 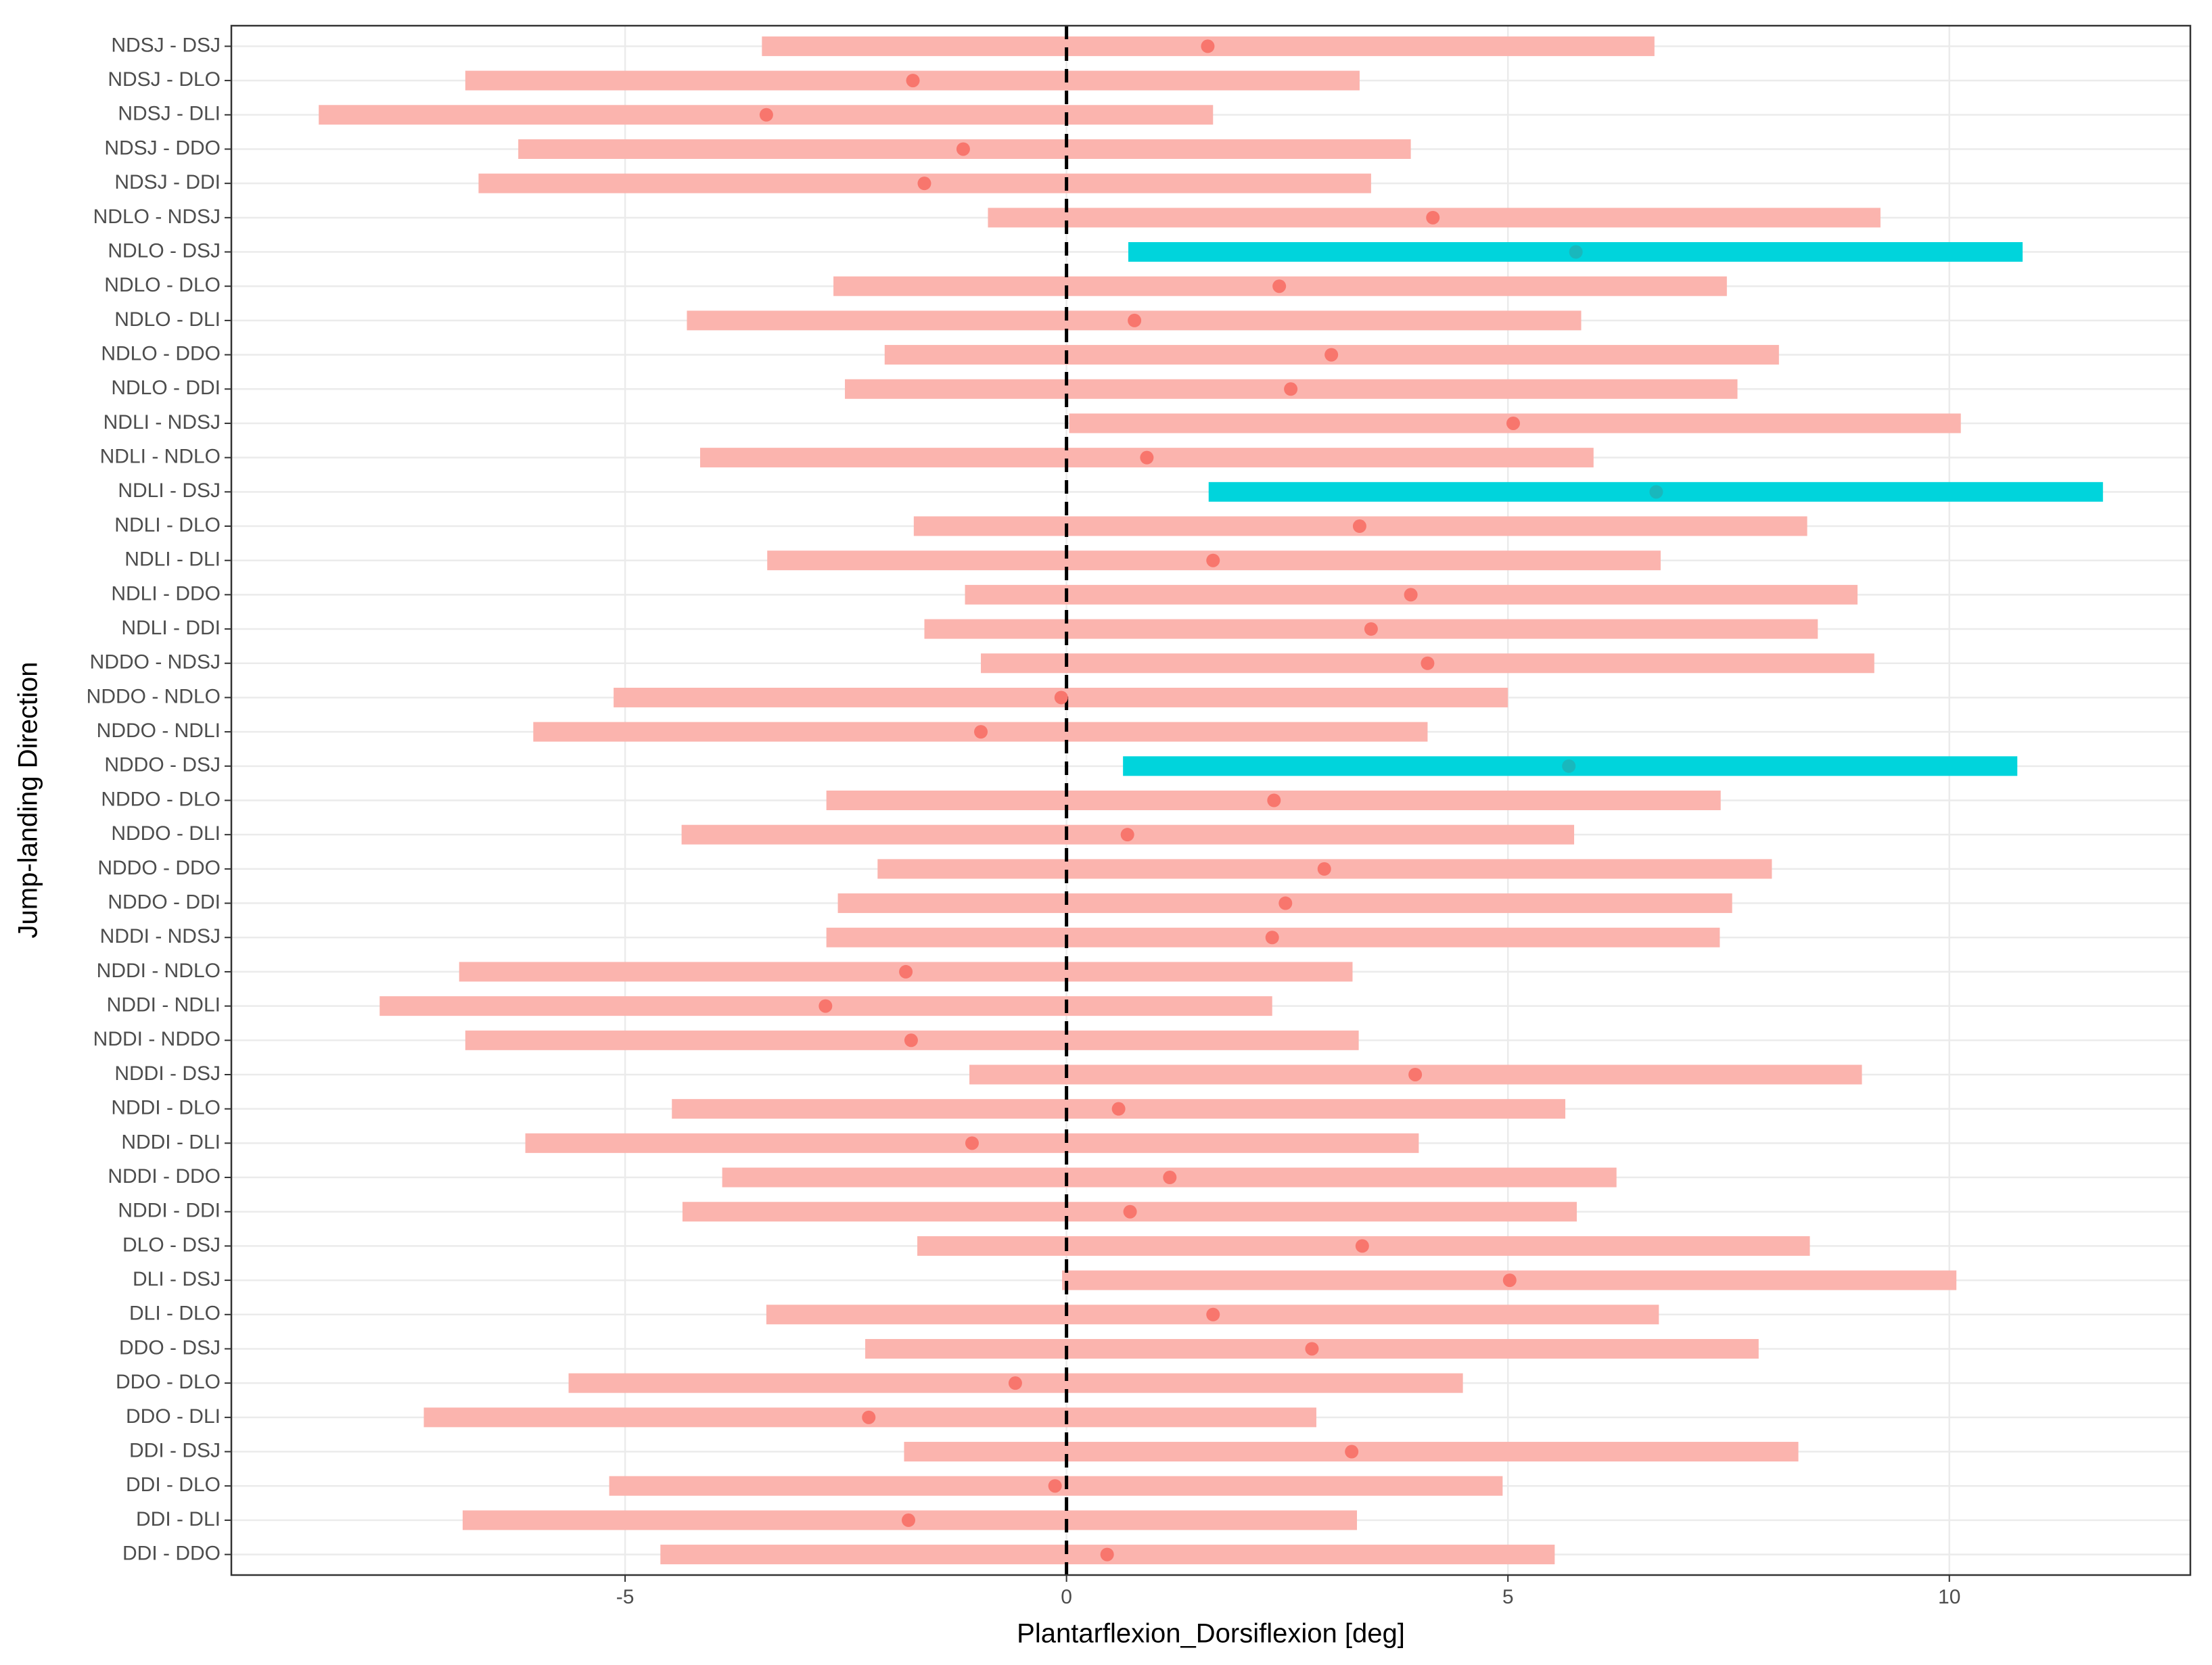 What do you see at coordinates (166, 833) in the screenshot?
I see `y-tick-label: NDDO - DLI` at bounding box center [166, 833].